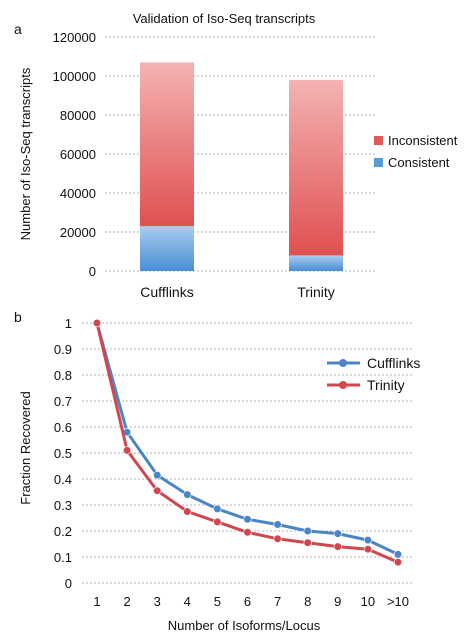 The width and height of the screenshot is (476, 639). Describe the element at coordinates (63, 505) in the screenshot. I see `b-y-tick-label-3: 0.3` at that location.